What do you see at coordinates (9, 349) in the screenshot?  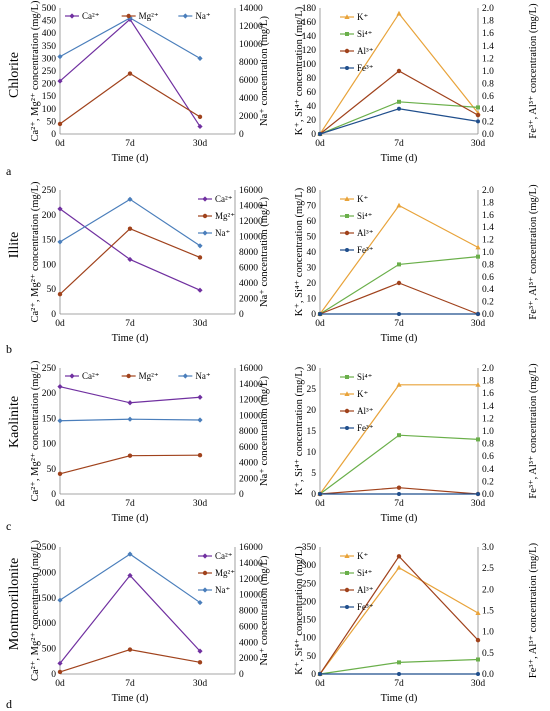 I see `panel-label-b: b` at bounding box center [9, 349].